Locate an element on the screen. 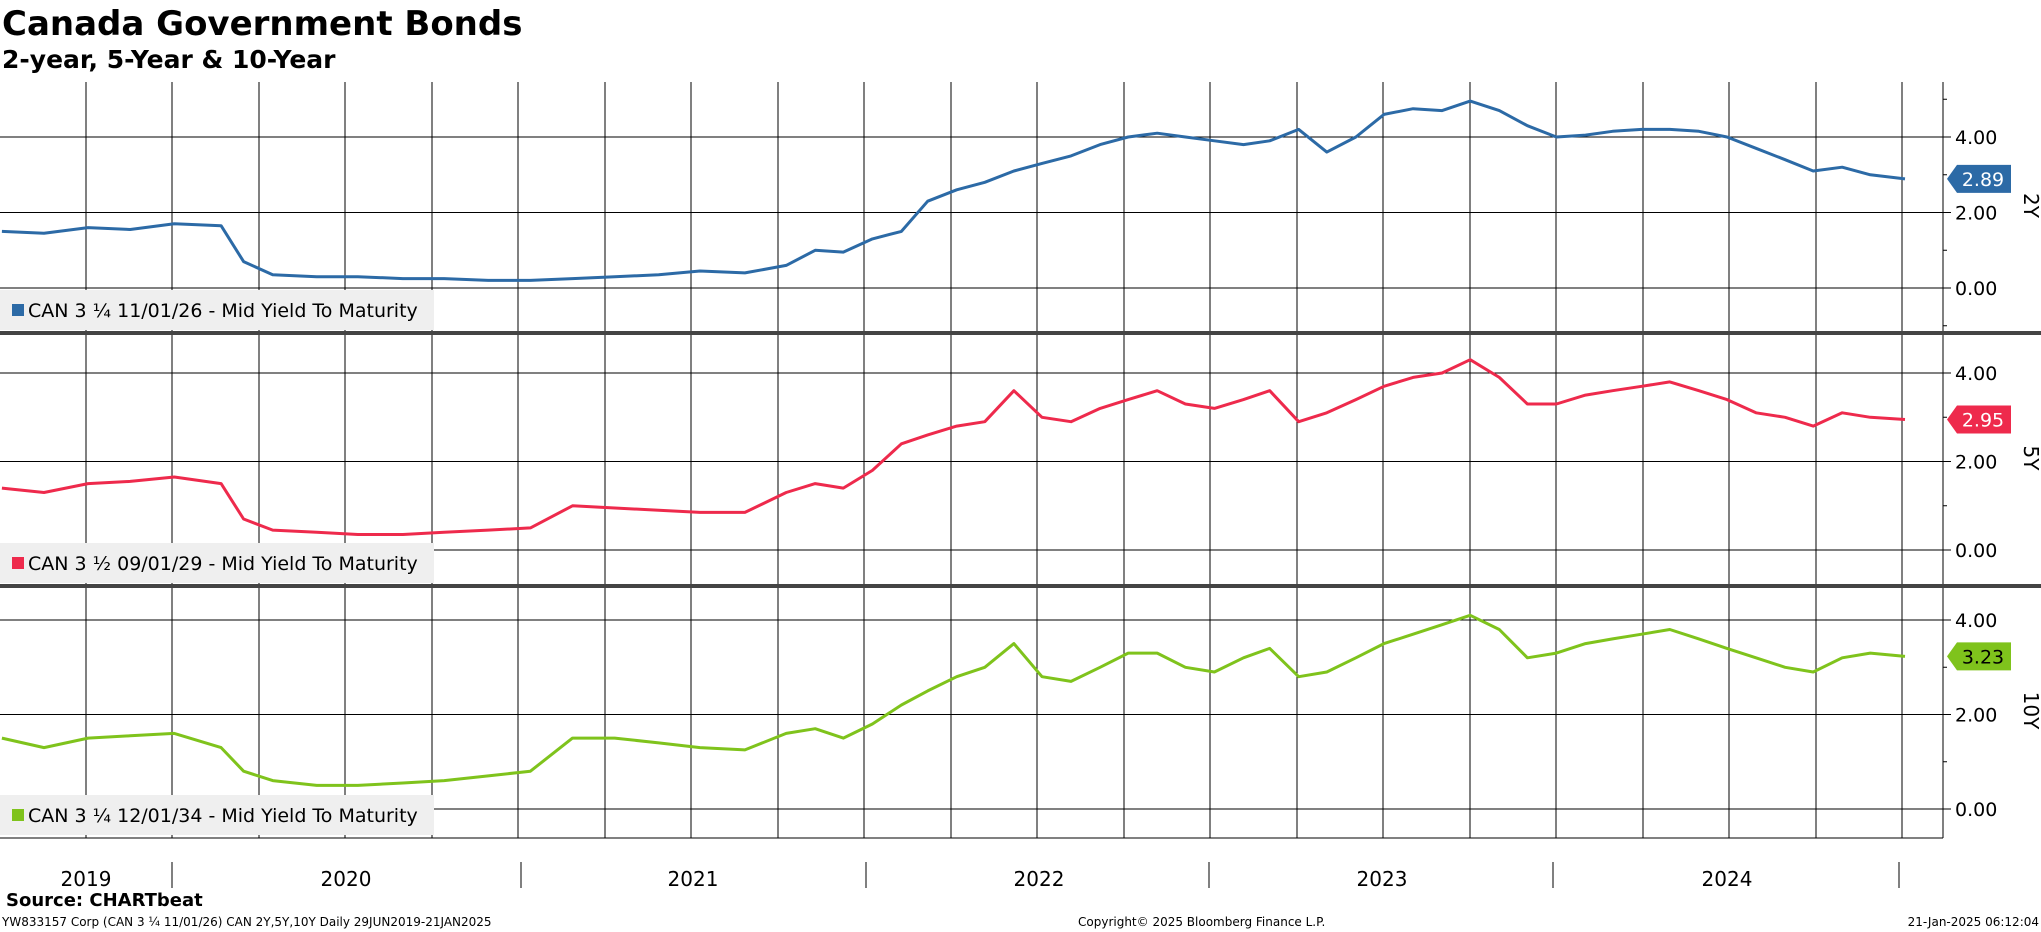 The width and height of the screenshot is (2041, 932). page-title: Canada Government Bonds is located at coordinates (262, 24).